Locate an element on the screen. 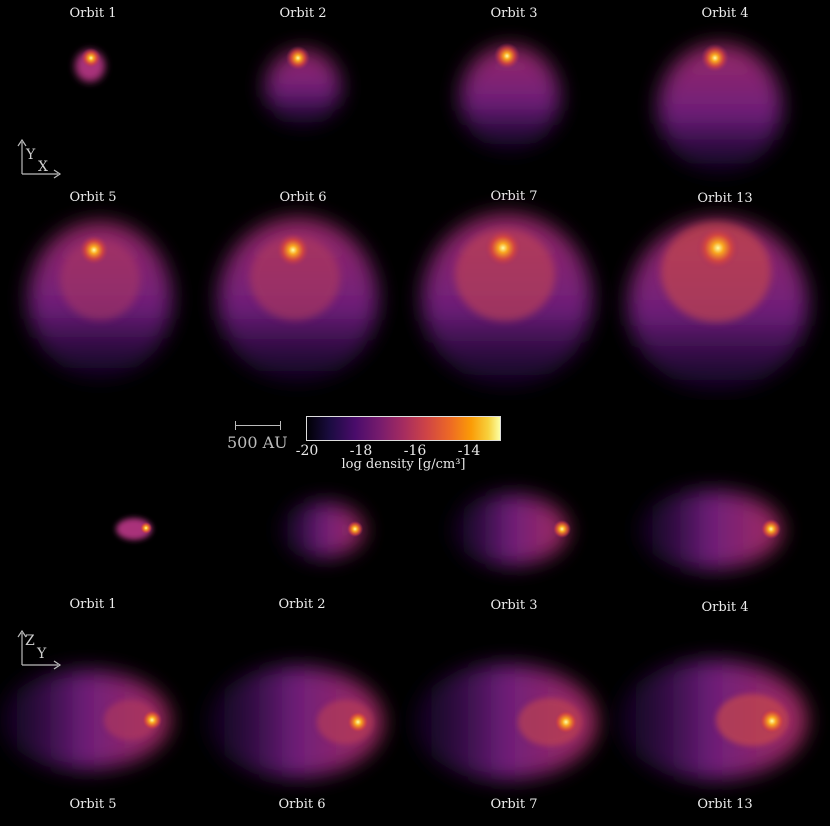  scale-bar: 500 AU is located at coordinates (259, 439).